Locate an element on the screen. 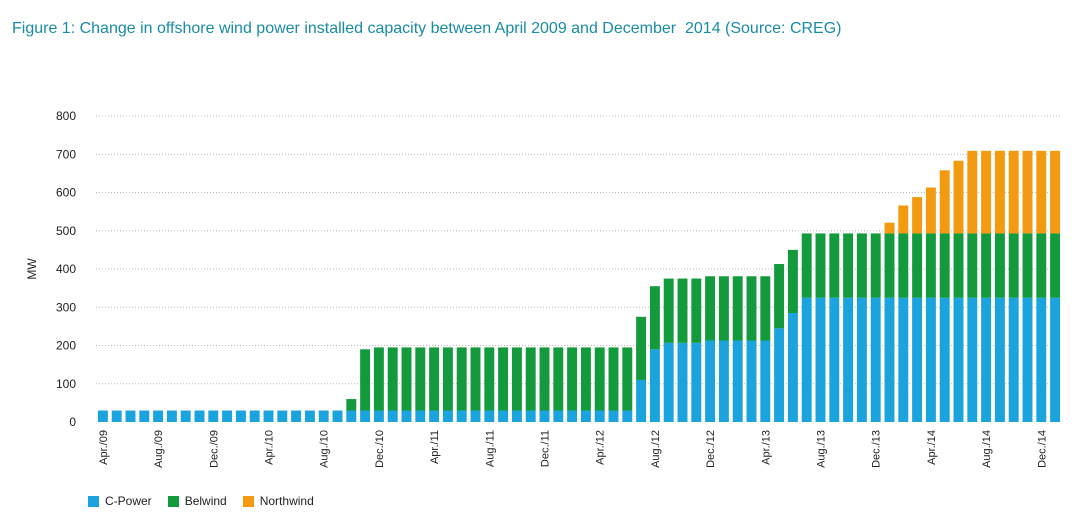  legend-item: Northwind is located at coordinates (278, 501).